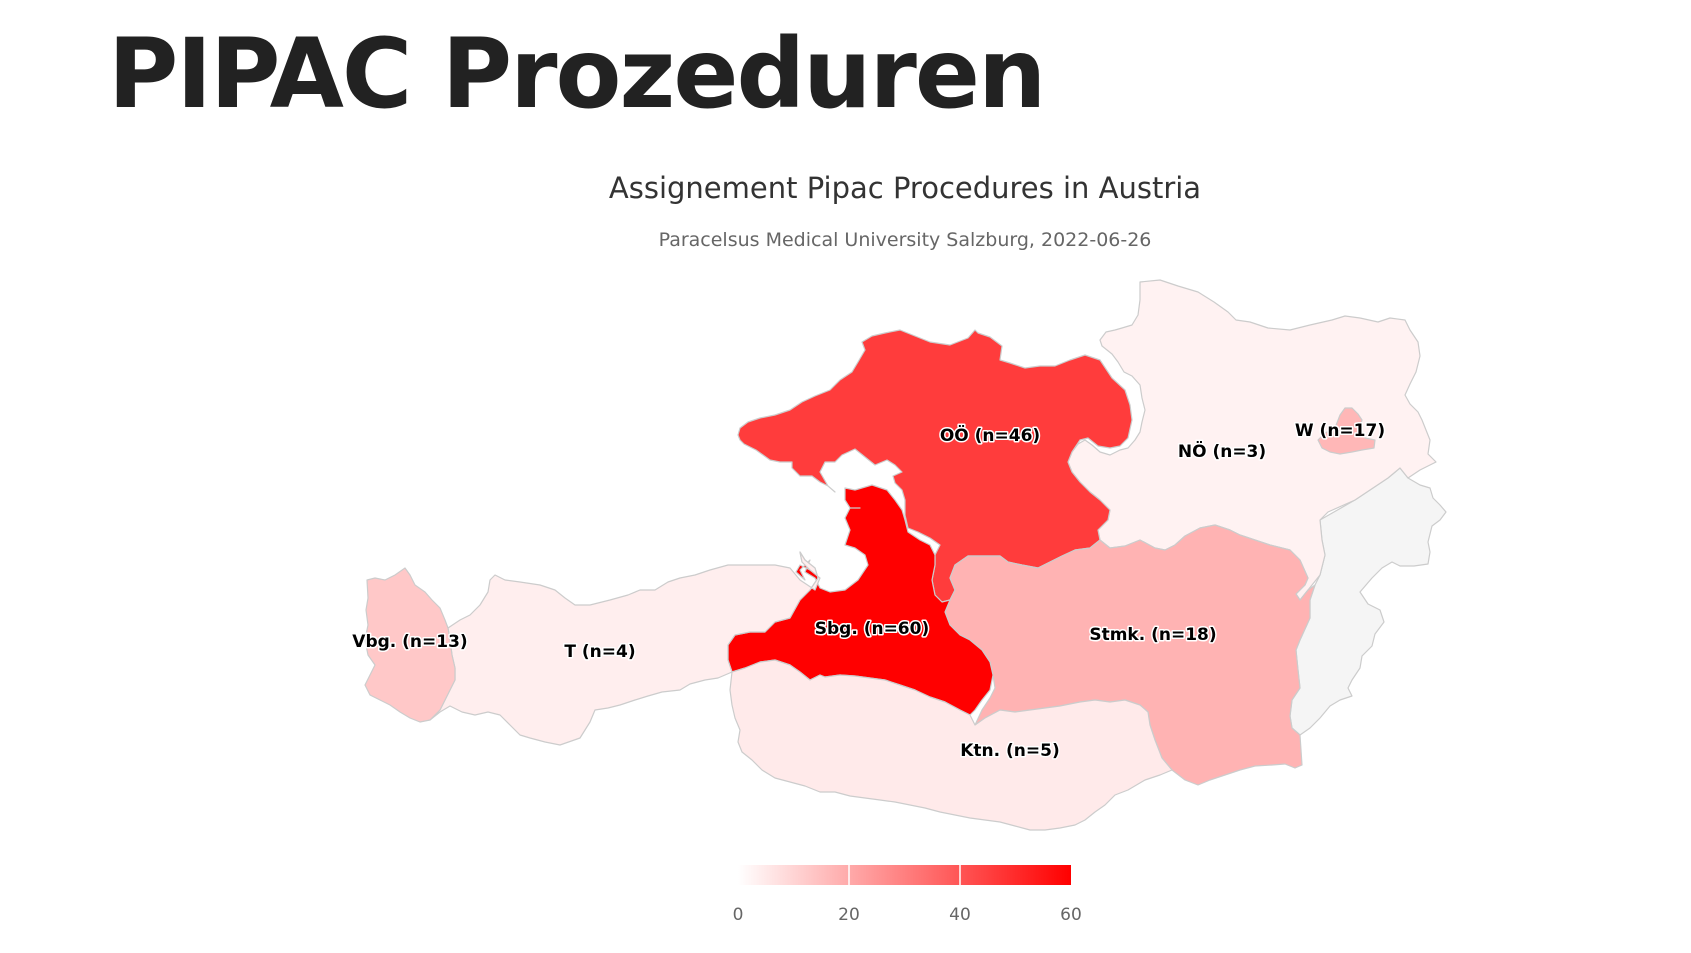 Image resolution: width=1691 pixels, height=953 pixels. What do you see at coordinates (409, 642) in the screenshot?
I see `region-label-vorarlberg: Vbg. (n=13)` at bounding box center [409, 642].